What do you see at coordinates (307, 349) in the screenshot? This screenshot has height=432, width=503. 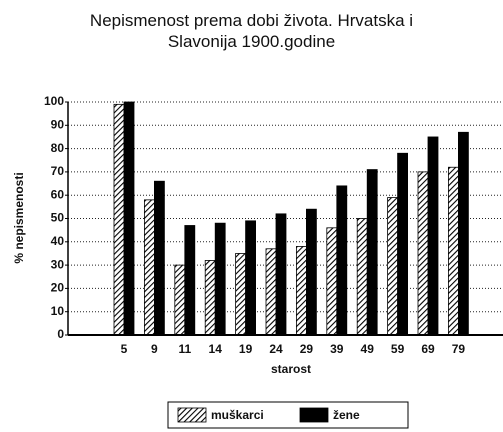 I see `x-tick-label: 29` at bounding box center [307, 349].